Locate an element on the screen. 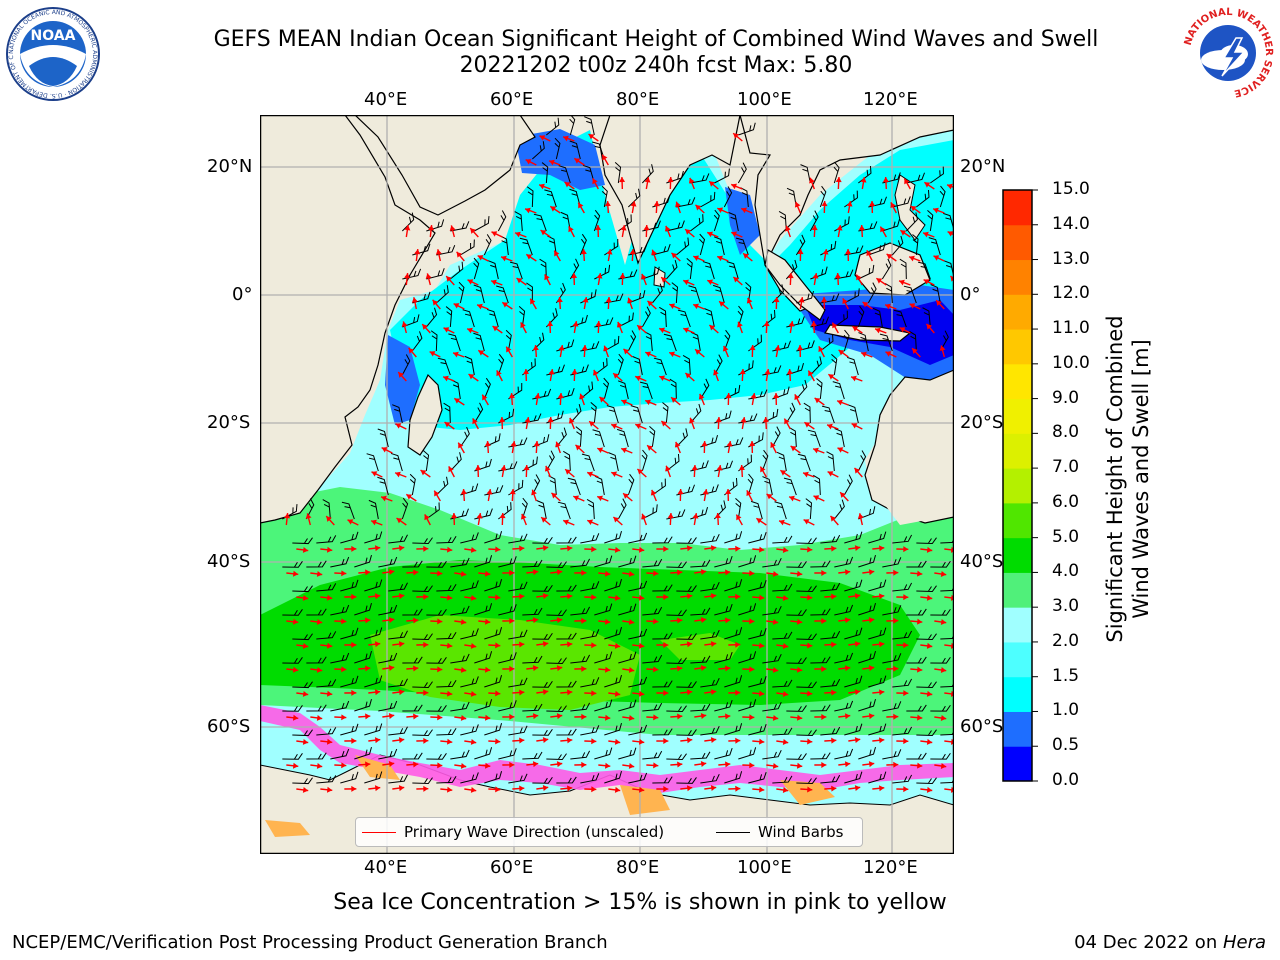  colorbar is located at coordinates (1020, 485).